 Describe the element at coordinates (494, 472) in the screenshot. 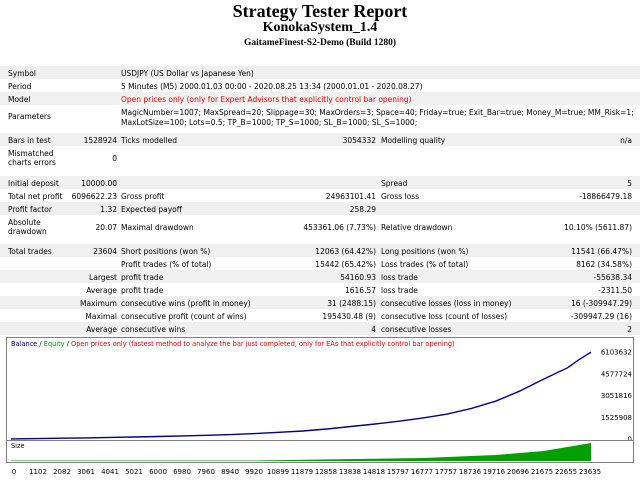

I see `x-tick-label: 19716` at that location.